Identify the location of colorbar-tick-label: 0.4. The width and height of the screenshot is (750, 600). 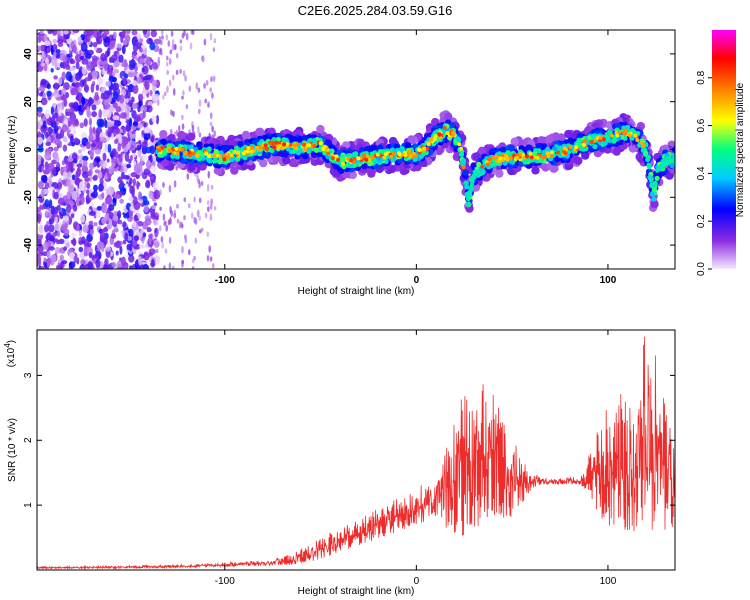
(701, 173).